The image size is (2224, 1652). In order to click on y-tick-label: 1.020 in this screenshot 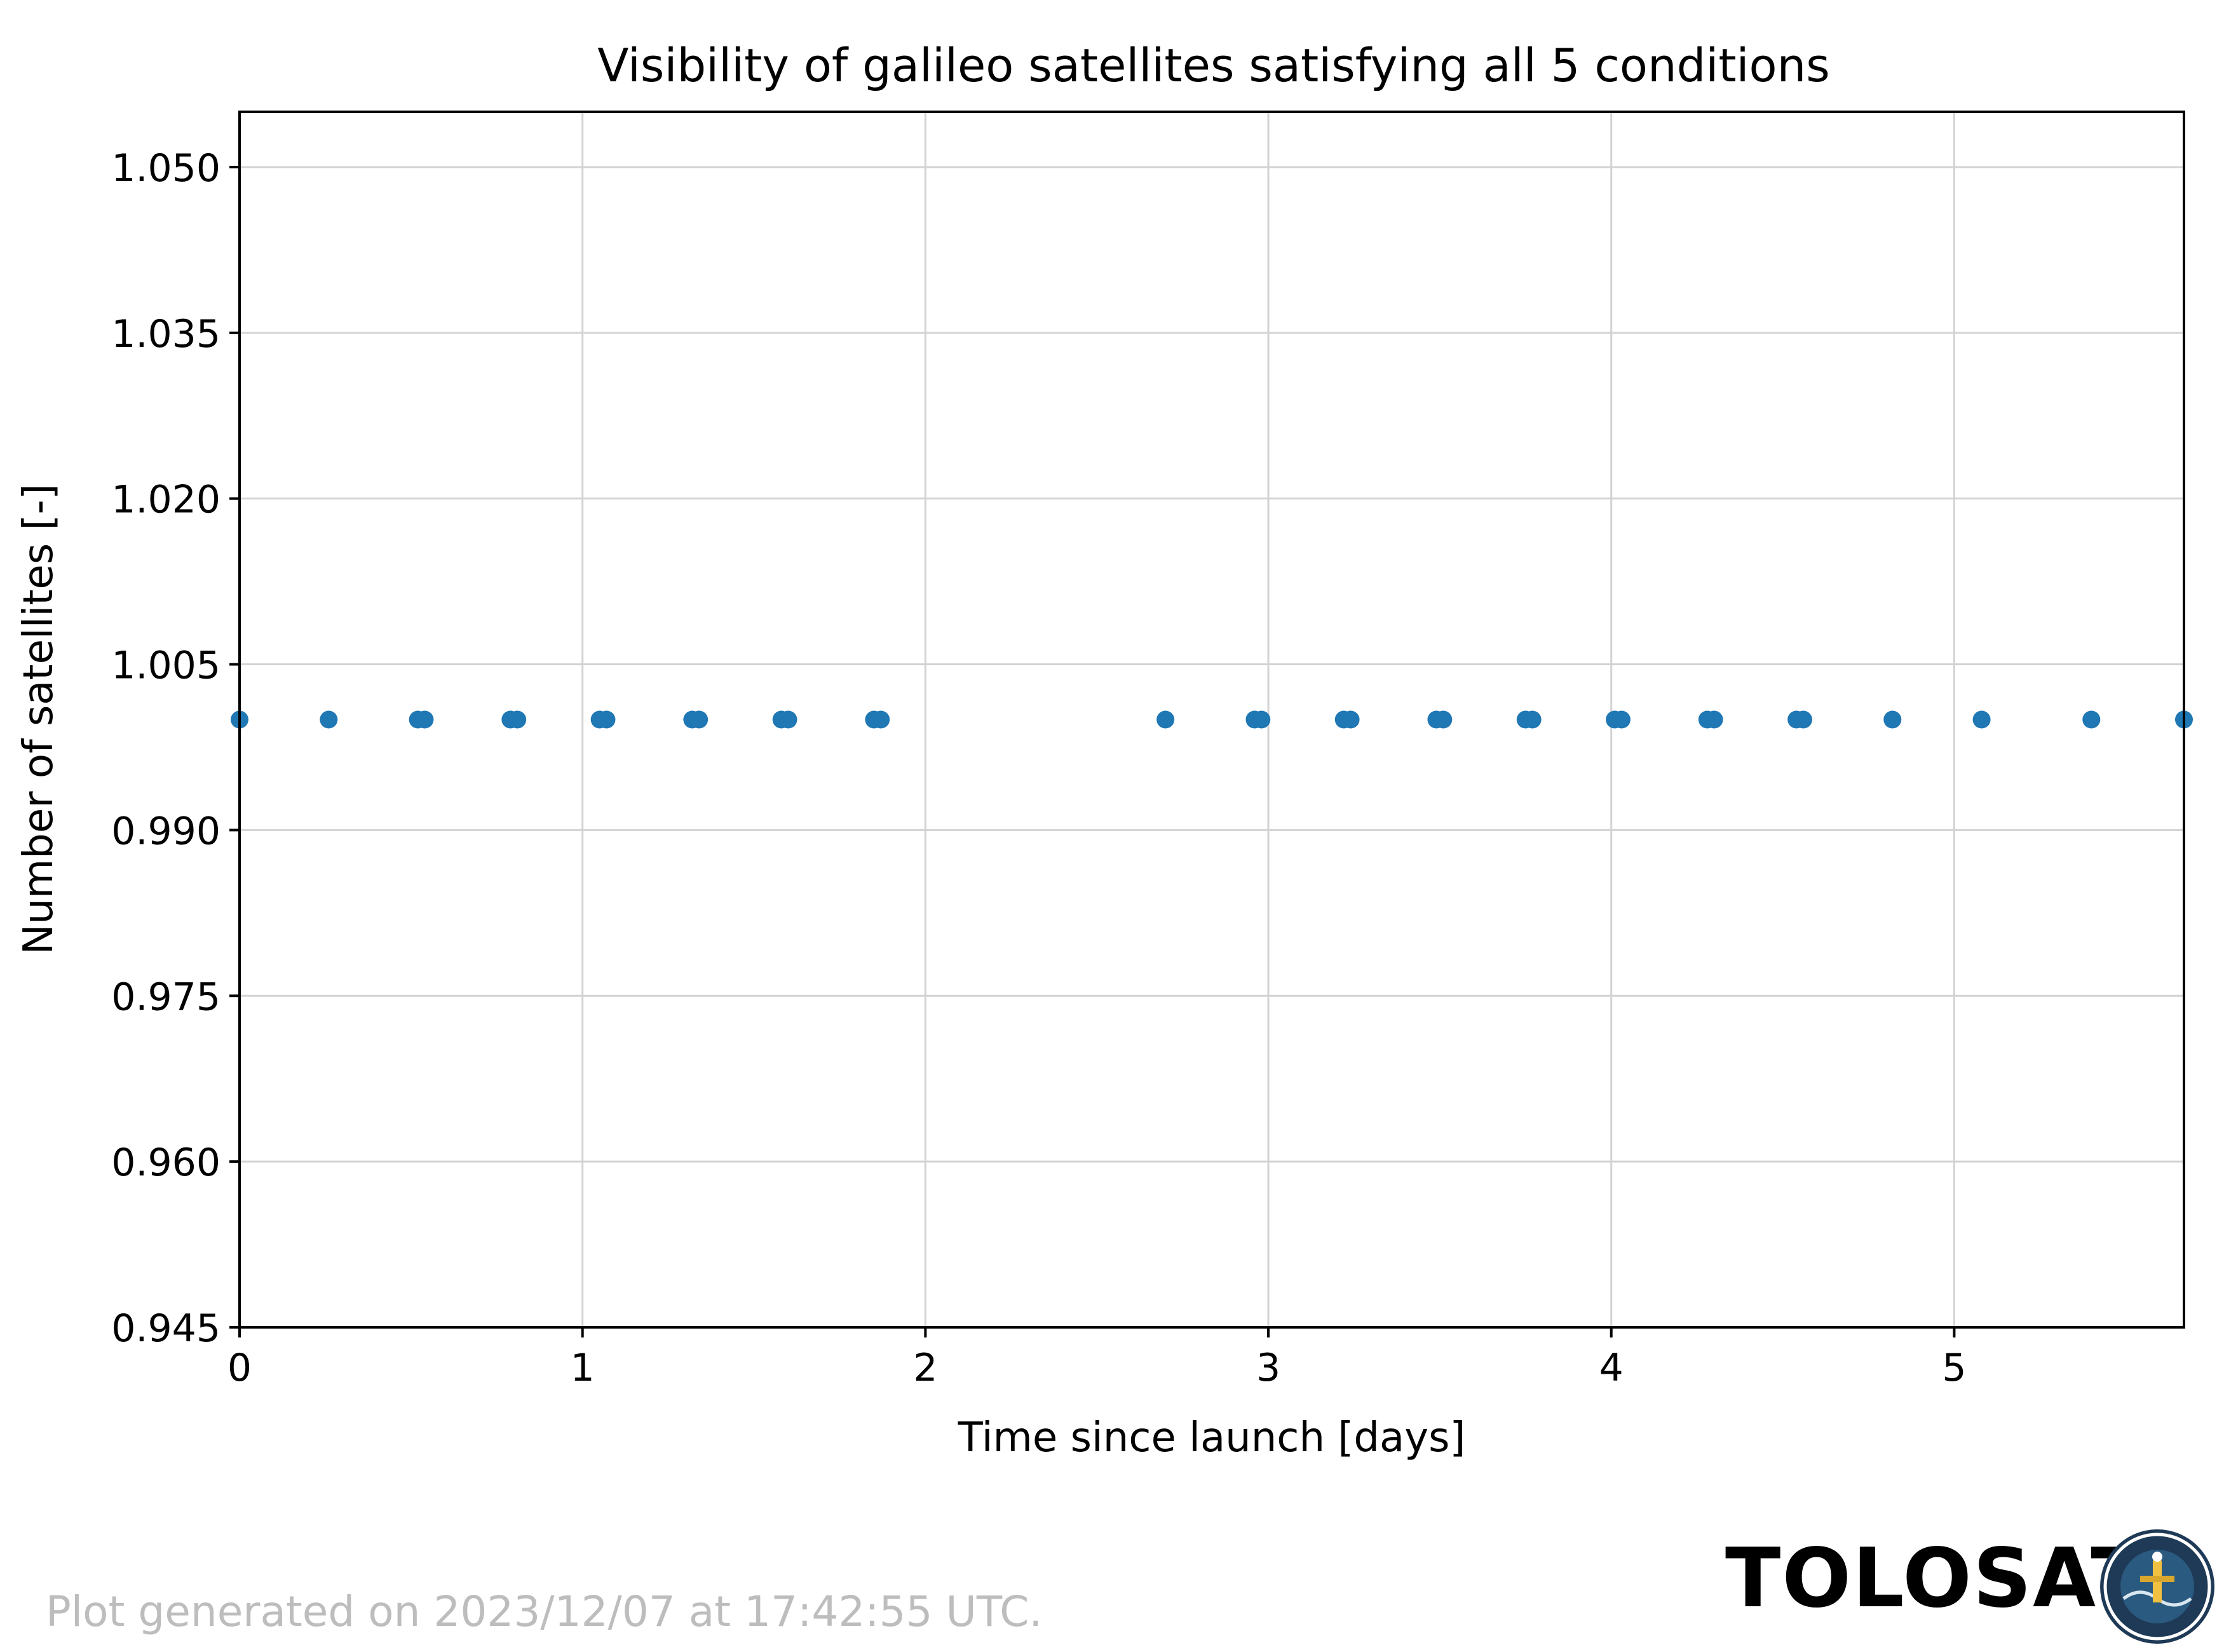, I will do `click(165, 500)`.